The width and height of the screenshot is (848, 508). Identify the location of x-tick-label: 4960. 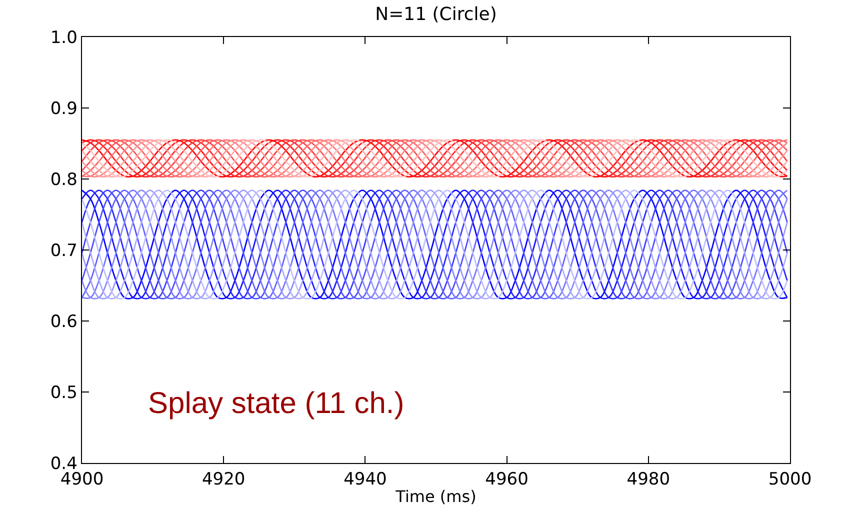
(506, 480).